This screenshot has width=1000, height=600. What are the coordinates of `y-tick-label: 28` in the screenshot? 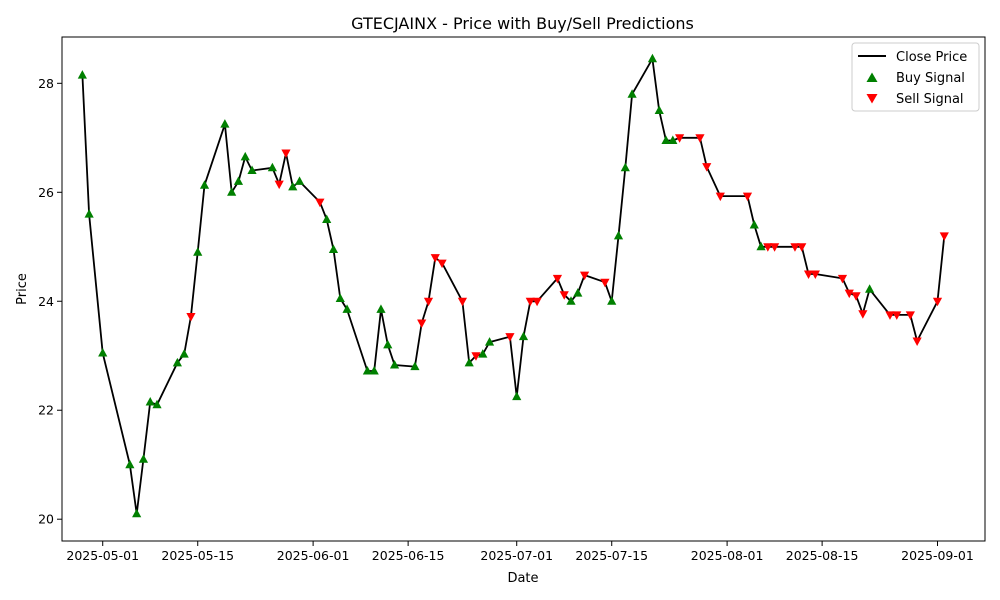 It's located at (46, 83).